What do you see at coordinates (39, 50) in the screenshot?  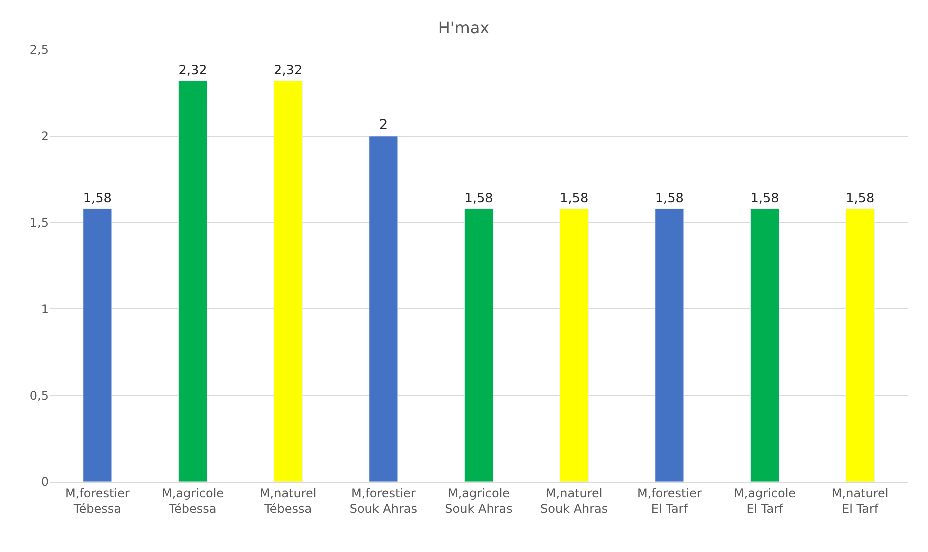 I see `y-tick-label: 2,5` at bounding box center [39, 50].